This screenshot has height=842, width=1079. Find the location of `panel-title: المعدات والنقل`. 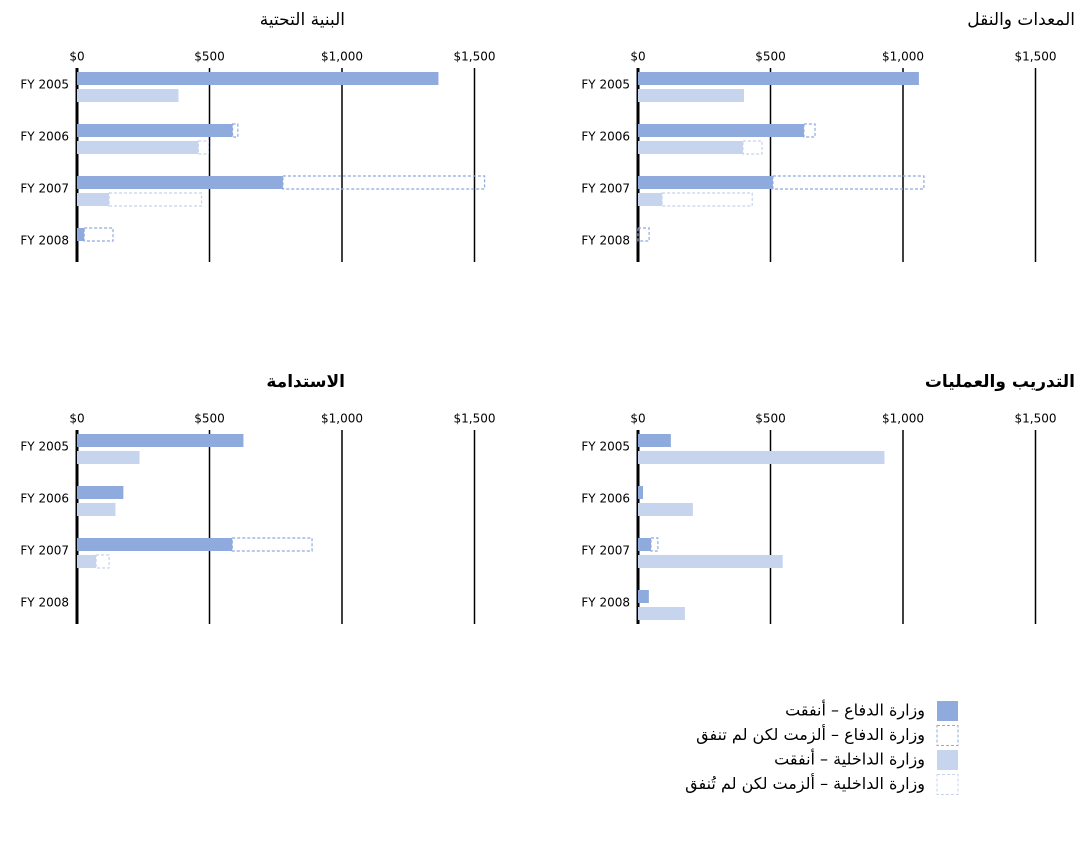

panel-title: المعدات والنقل is located at coordinates (1021, 20).